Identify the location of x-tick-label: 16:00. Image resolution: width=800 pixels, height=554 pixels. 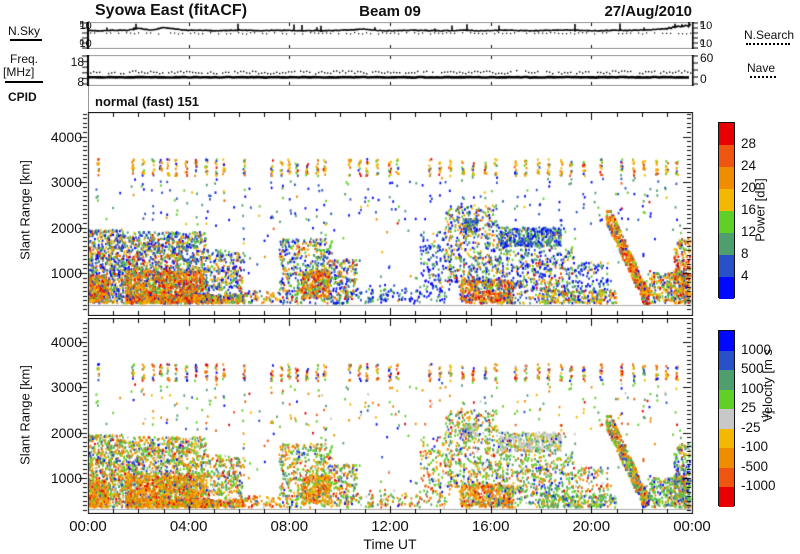
(490, 526).